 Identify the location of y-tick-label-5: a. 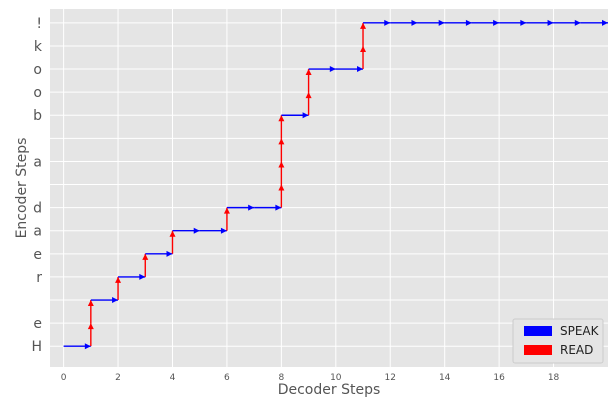
(37, 232).